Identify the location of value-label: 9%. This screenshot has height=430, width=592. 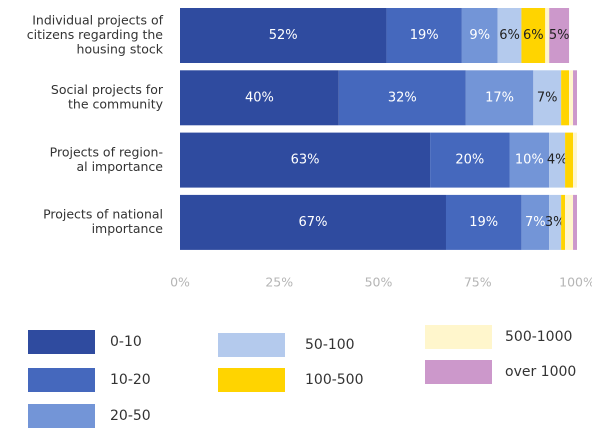
(479, 35).